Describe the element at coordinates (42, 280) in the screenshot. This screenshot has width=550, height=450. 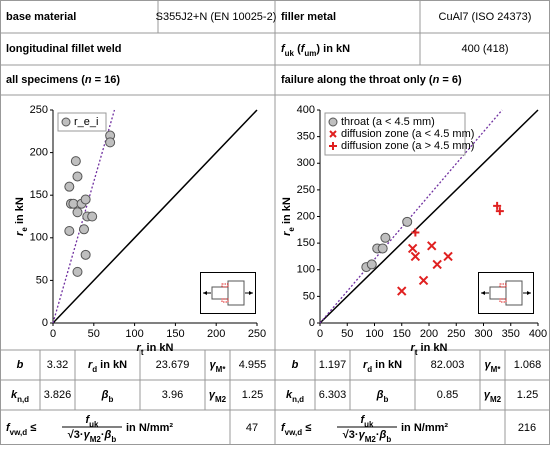
I see `y-tick-label: 50` at that location.